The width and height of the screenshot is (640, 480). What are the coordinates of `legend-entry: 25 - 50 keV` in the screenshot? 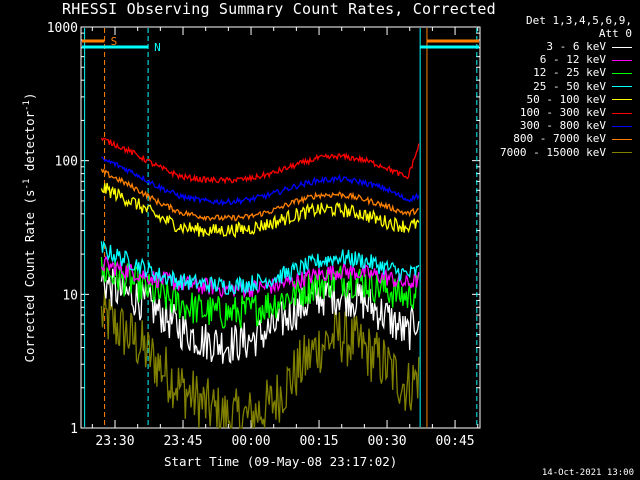 It's located at (582, 86).